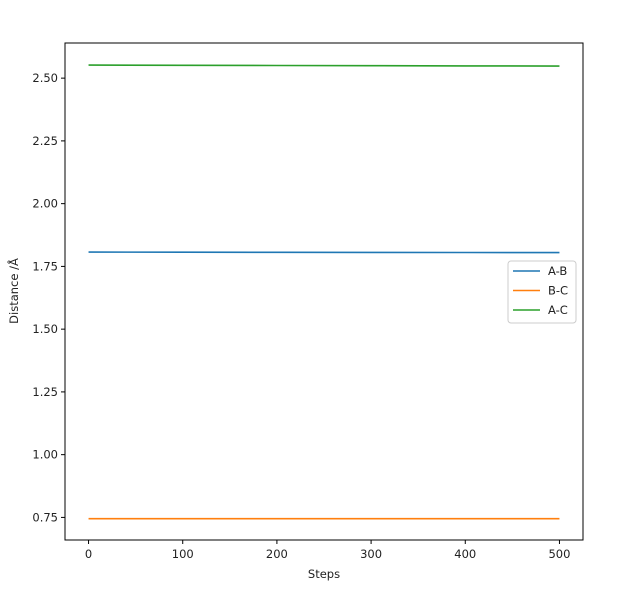 This screenshot has width=630, height=604. Describe the element at coordinates (277, 554) in the screenshot. I see `x-tick-label: 200` at that location.